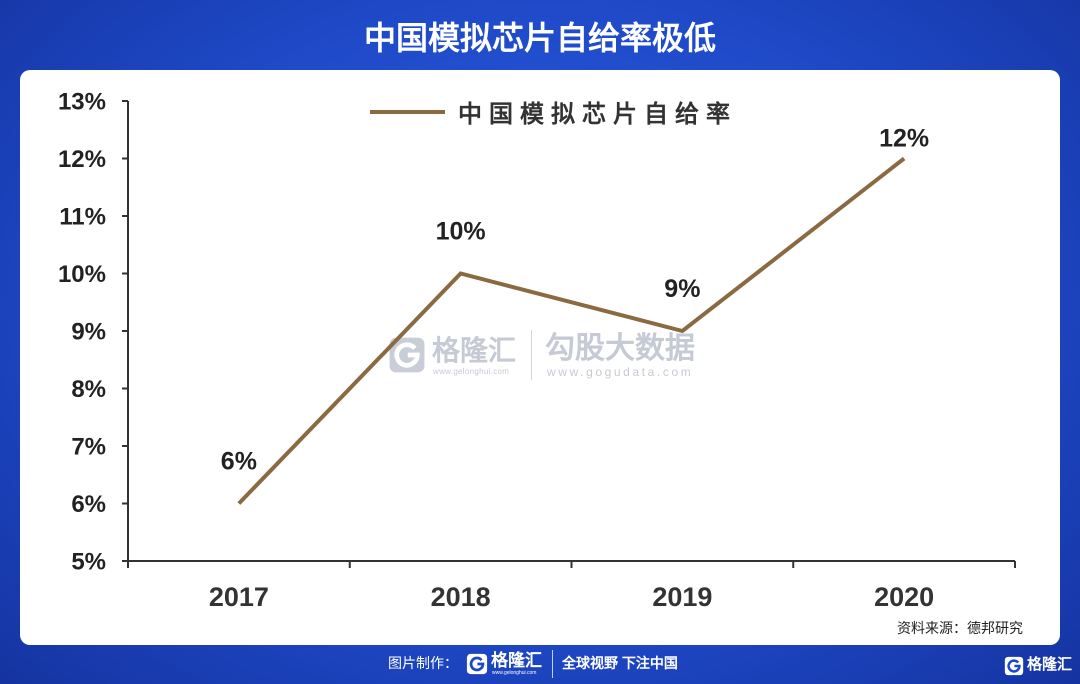  What do you see at coordinates (514, 673) in the screenshot?
I see `footer-brand-url: www.gelonghui.com` at bounding box center [514, 673].